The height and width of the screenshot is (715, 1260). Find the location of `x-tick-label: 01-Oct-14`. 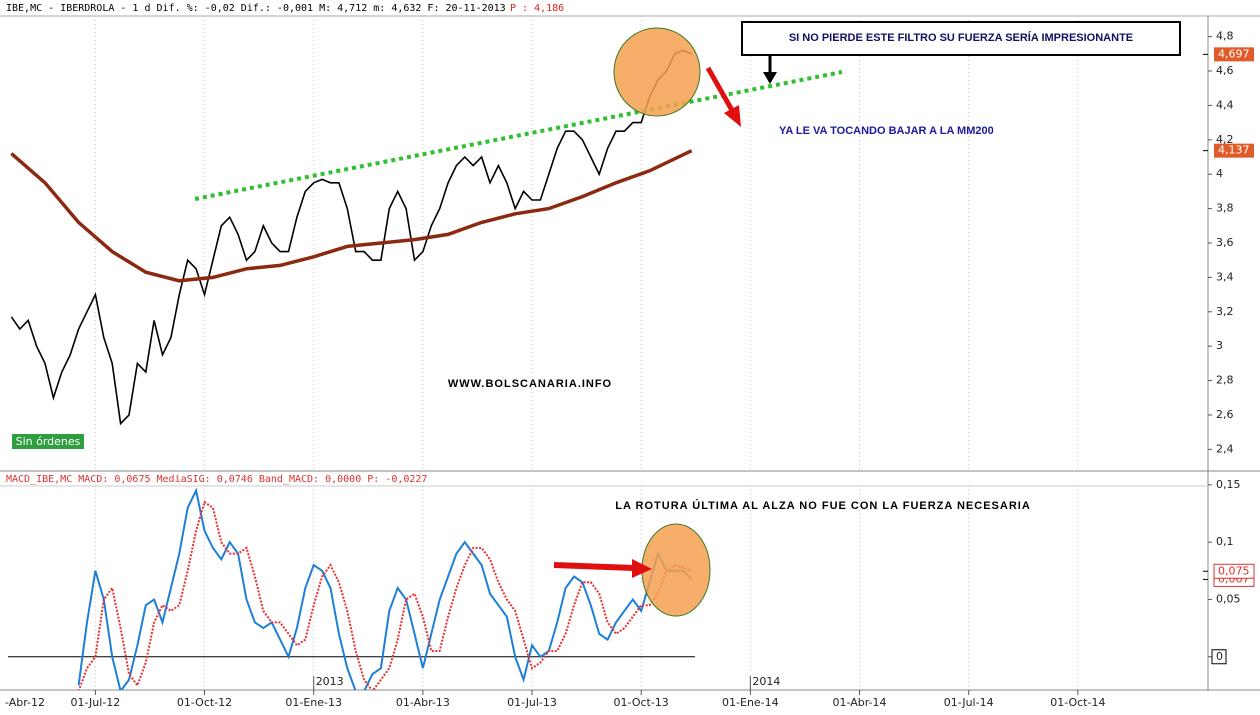

x-tick-label: 01-Oct-14 is located at coordinates (1077, 702).